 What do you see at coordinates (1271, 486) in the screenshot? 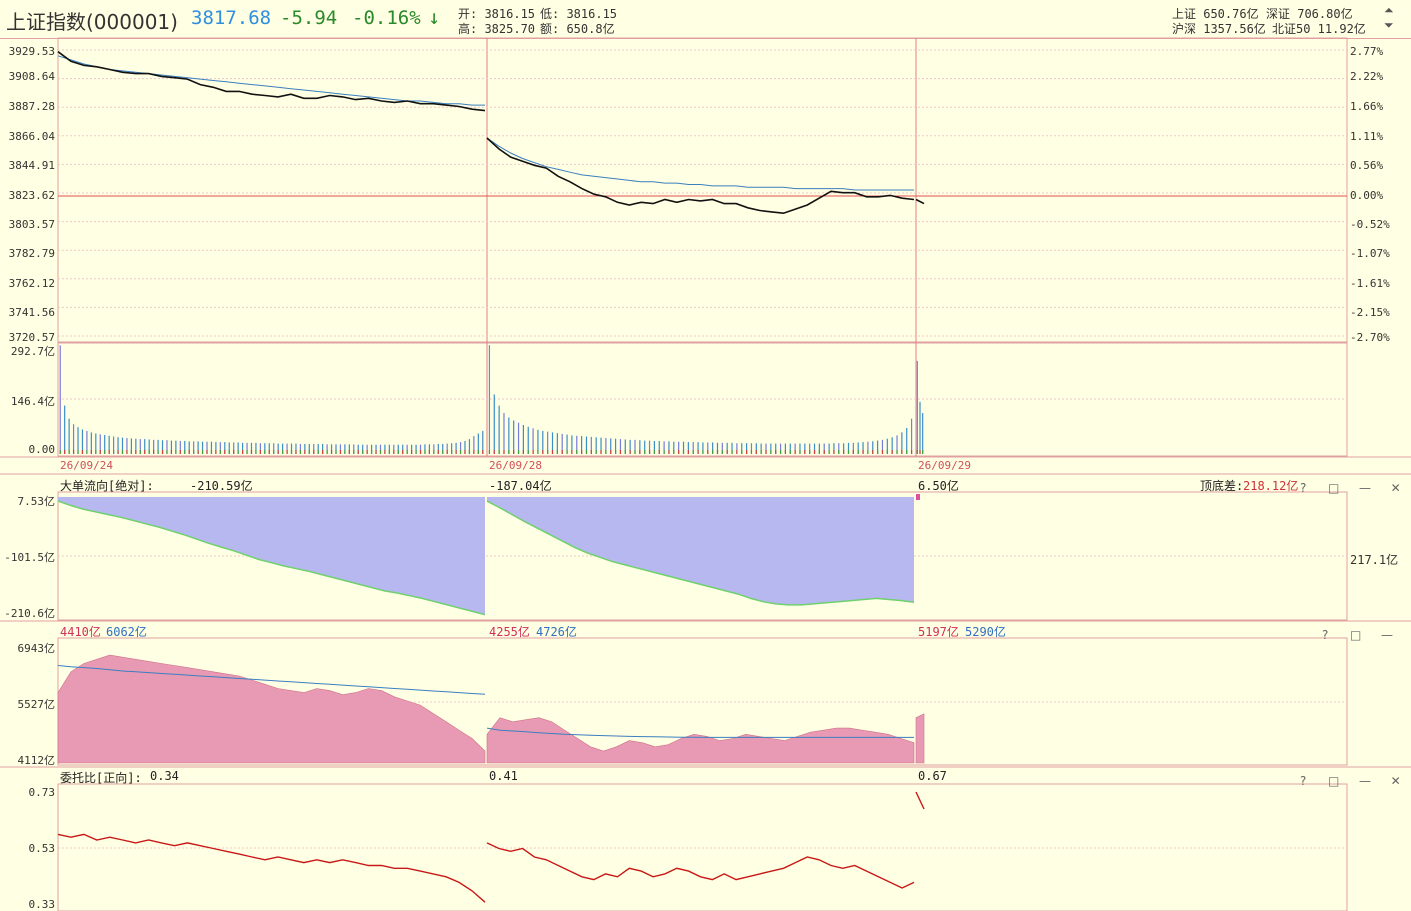
I see `diff-value: 218.12亿` at bounding box center [1271, 486].